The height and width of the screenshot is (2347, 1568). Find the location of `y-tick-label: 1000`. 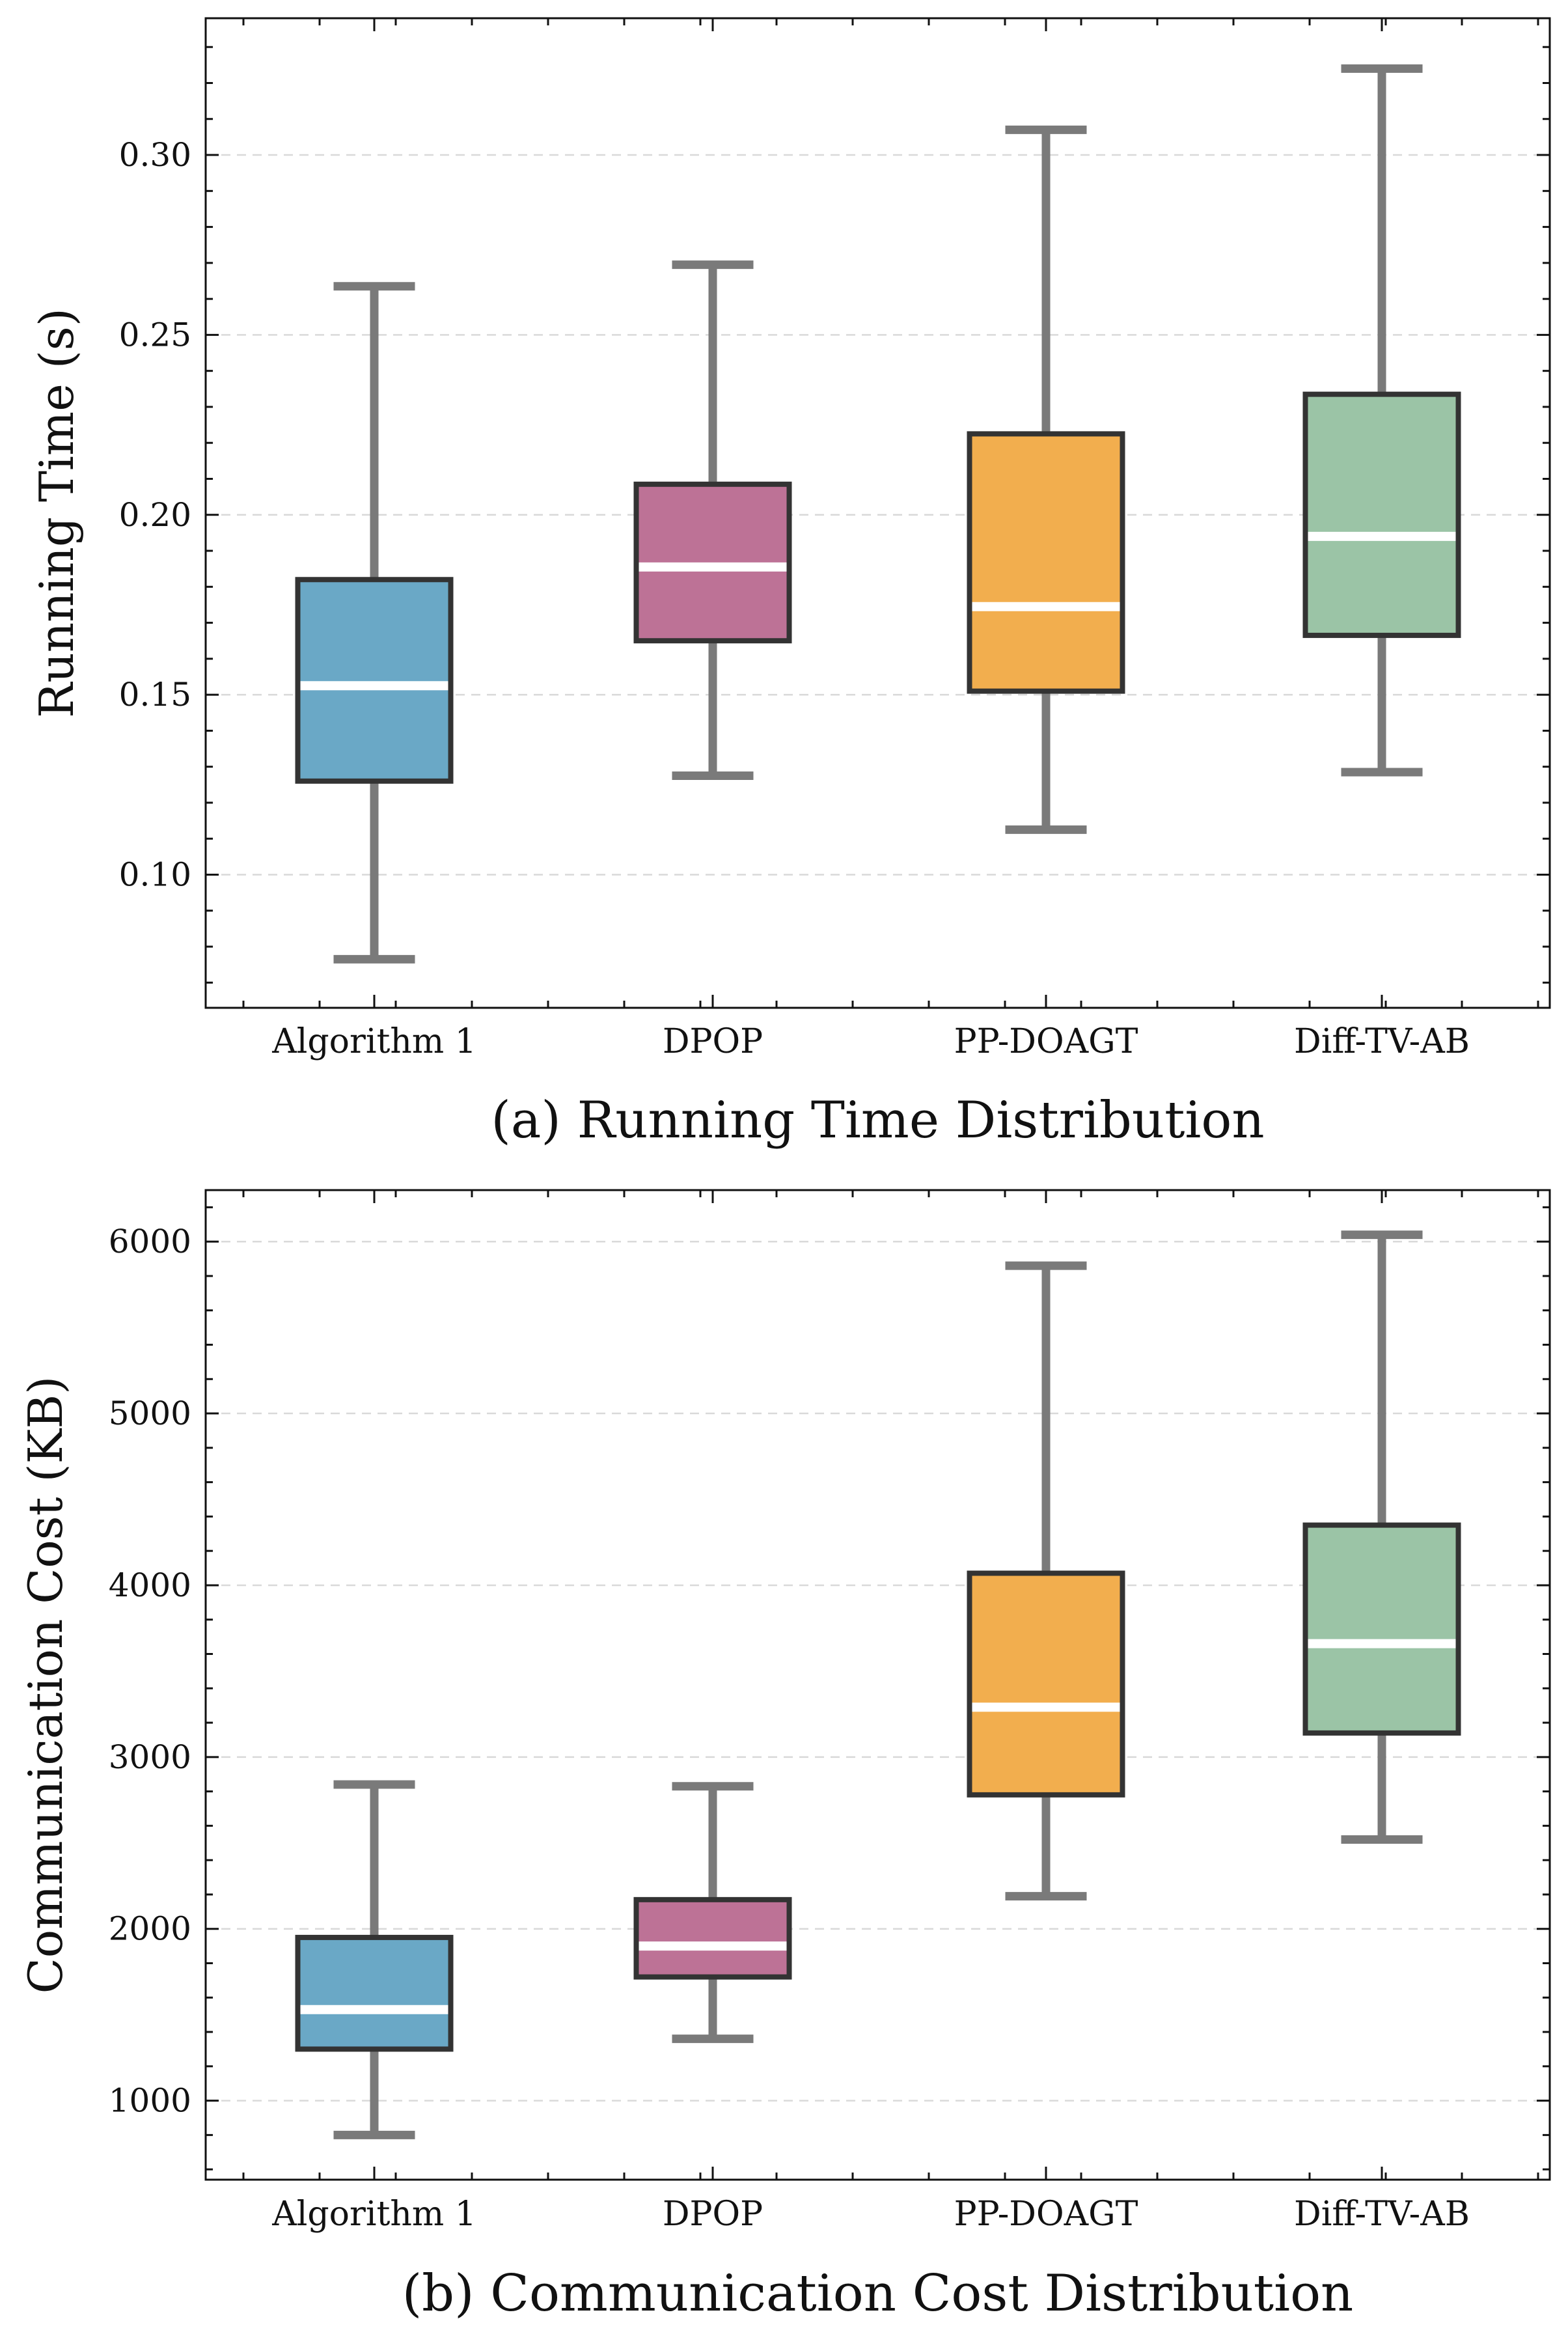

y-tick-label: 1000 is located at coordinates (150, 2101).